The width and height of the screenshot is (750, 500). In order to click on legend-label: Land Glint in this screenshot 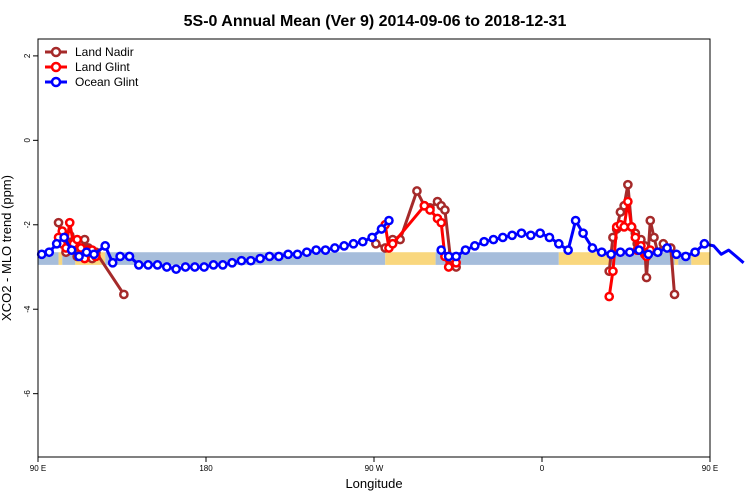, I will do `click(102, 67)`.